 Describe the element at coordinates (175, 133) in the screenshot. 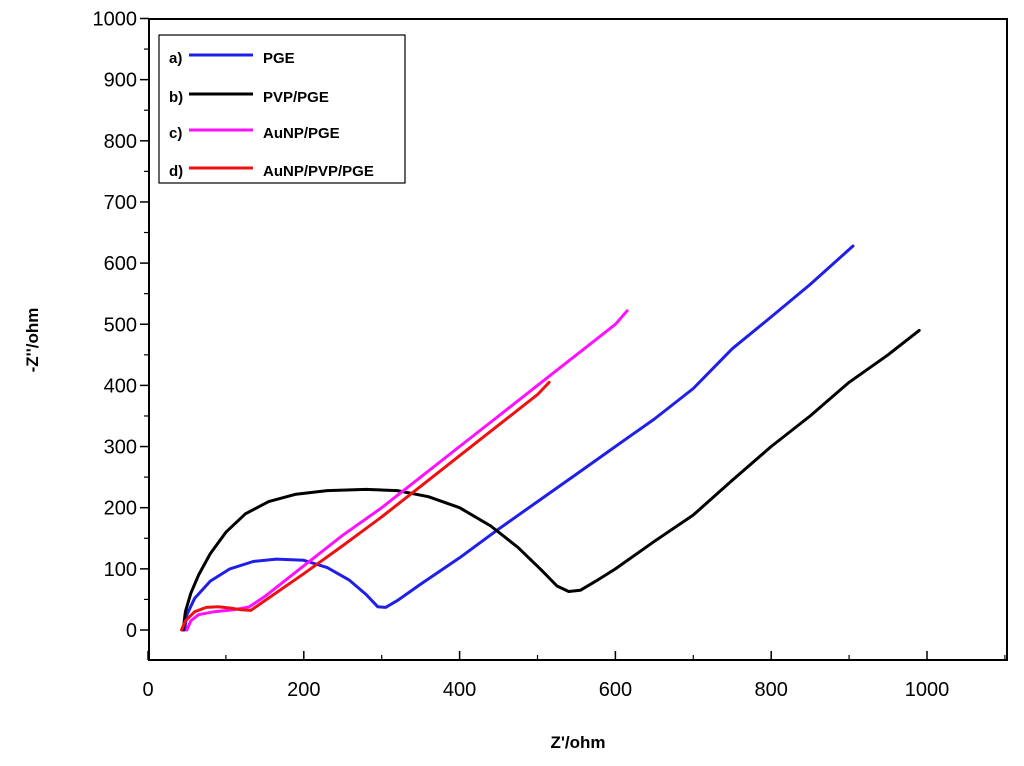

I see `legend-marker: c)` at that location.